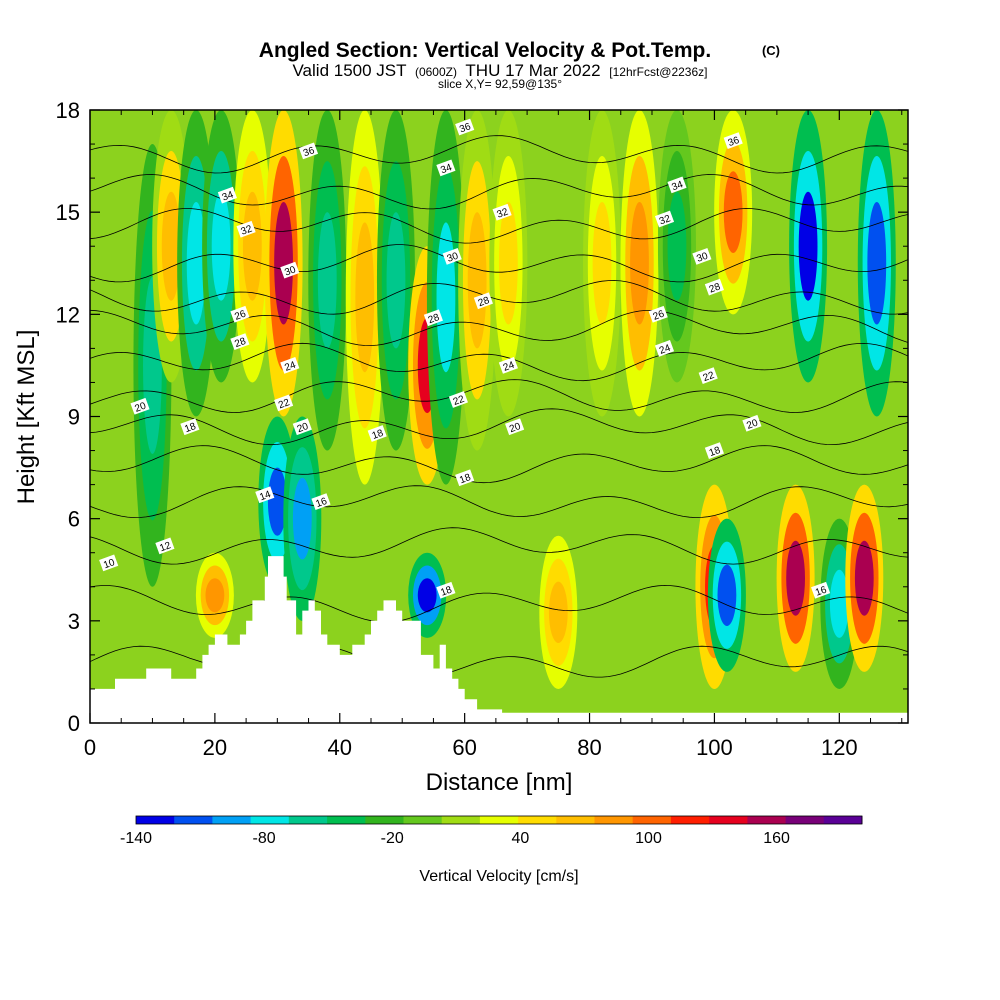 Image resolution: width=1000 pixels, height=1000 pixels. I want to click on colorbar-tick-label-2: -20, so click(392, 838).